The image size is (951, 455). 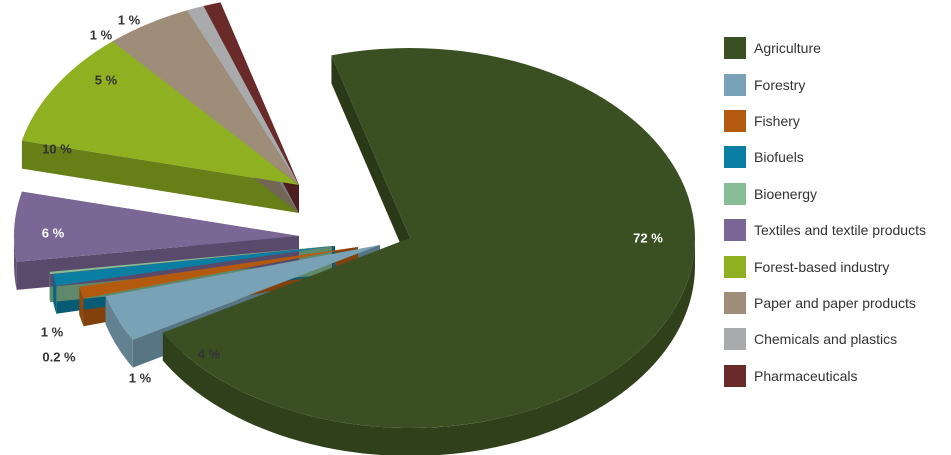 What do you see at coordinates (837, 48) in the screenshot?
I see `legend-item: Agriculture` at bounding box center [837, 48].